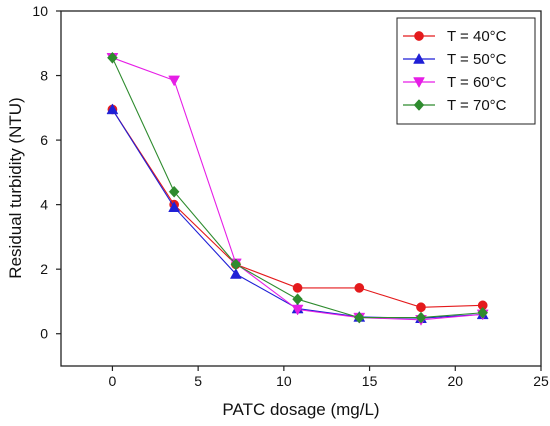  Describe the element at coordinates (44, 140) in the screenshot. I see `y-tick-label: 6` at that location.